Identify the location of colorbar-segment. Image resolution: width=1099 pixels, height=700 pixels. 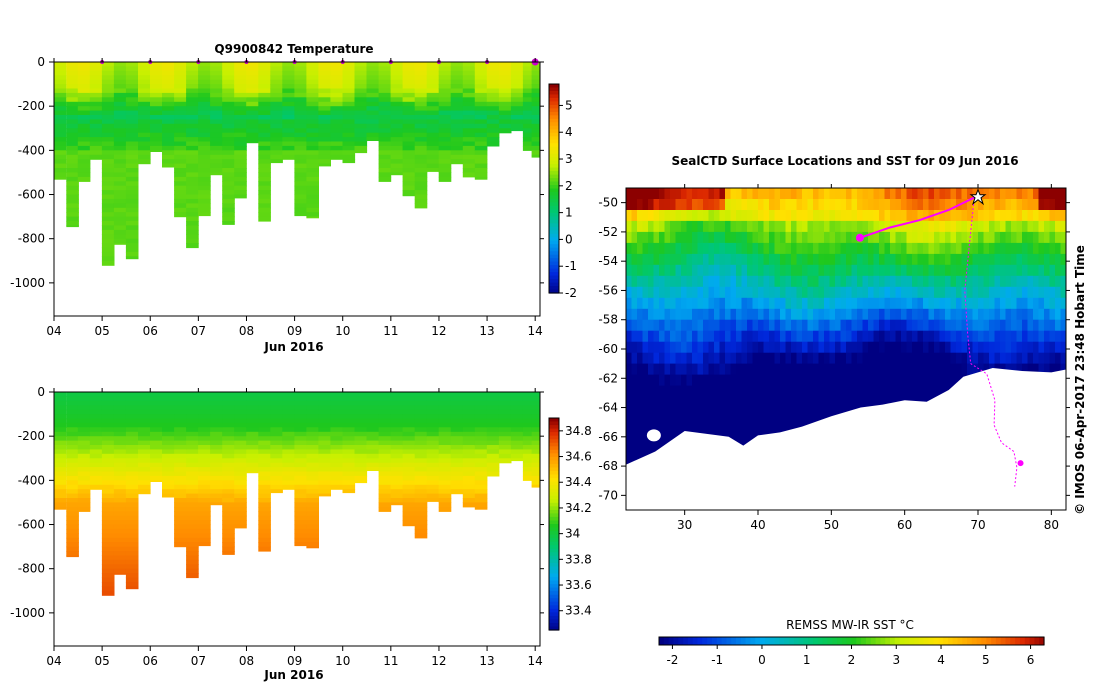
(554, 600).